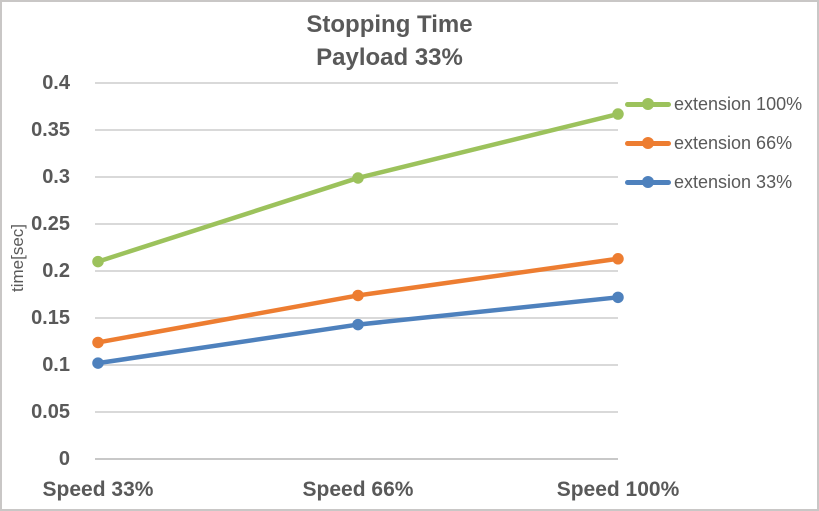 This screenshot has width=819, height=511. What do you see at coordinates (738, 103) in the screenshot?
I see `legend-label: extension 100%` at bounding box center [738, 103].